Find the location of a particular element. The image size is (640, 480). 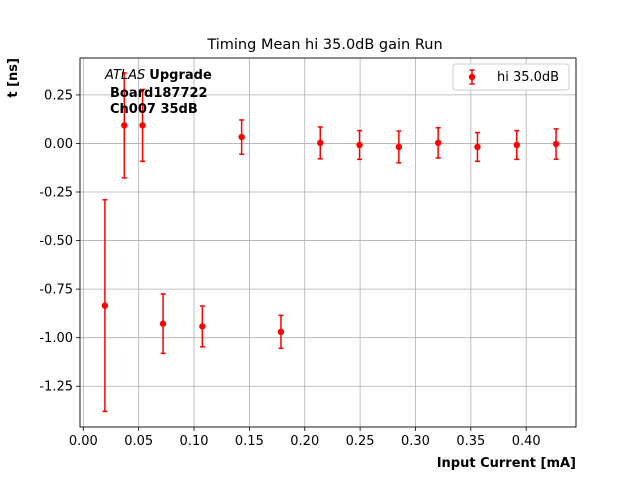

y-axis: -1.25 -1.00 -0.75 -0.50 -0.25 0.00 0.25 is located at coordinates (59, 241).